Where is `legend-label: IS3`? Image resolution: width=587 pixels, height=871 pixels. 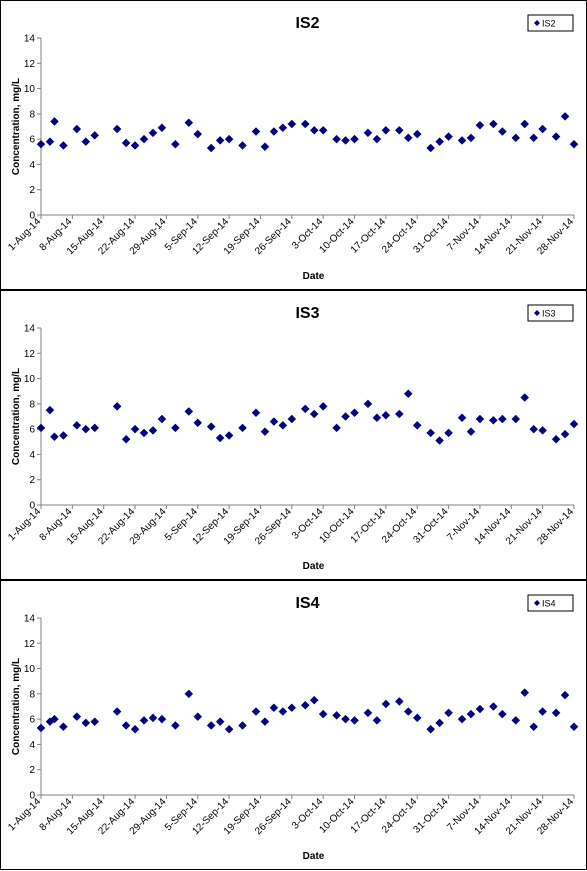
legend-label: IS3 is located at coordinates (549, 314).